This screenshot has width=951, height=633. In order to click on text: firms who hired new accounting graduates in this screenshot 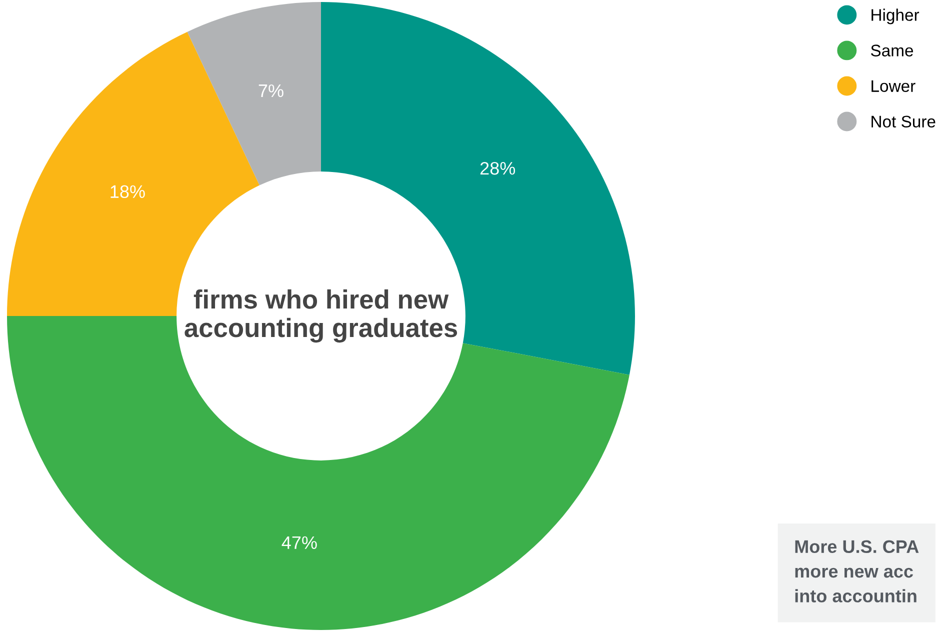, I will do `click(321, 316)`.